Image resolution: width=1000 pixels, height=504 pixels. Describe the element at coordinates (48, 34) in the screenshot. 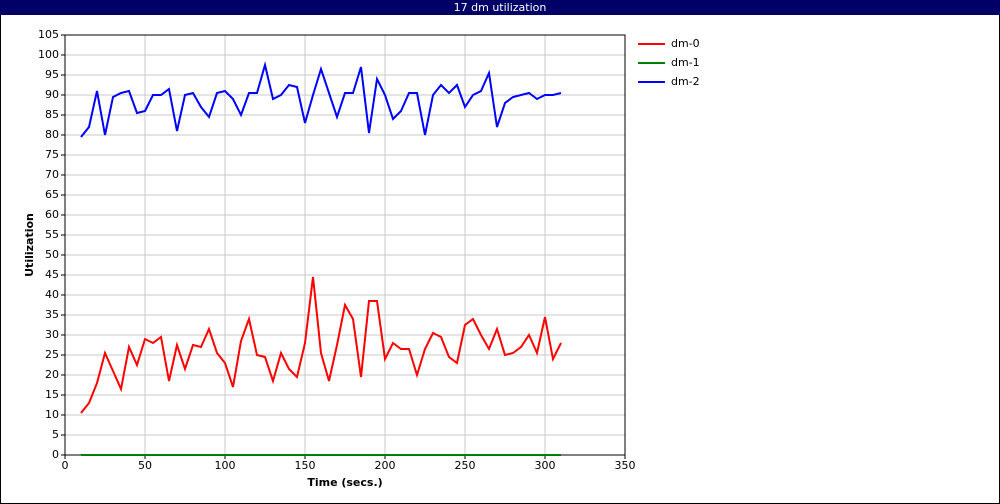

I see `y-tick-label: 105` at that location.